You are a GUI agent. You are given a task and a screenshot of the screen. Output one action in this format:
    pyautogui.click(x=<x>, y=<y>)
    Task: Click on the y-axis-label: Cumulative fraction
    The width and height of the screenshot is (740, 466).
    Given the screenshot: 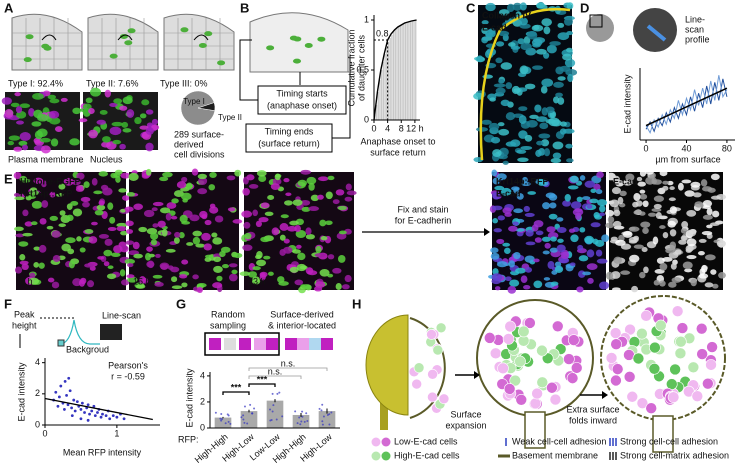 What is the action you would take?
    pyautogui.click(x=351, y=67)
    